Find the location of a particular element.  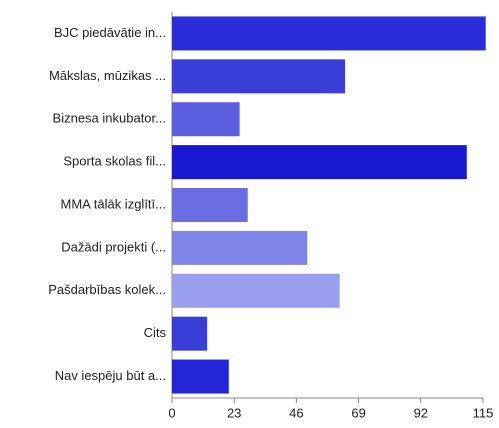

x-tick-label: 23 is located at coordinates (234, 412).